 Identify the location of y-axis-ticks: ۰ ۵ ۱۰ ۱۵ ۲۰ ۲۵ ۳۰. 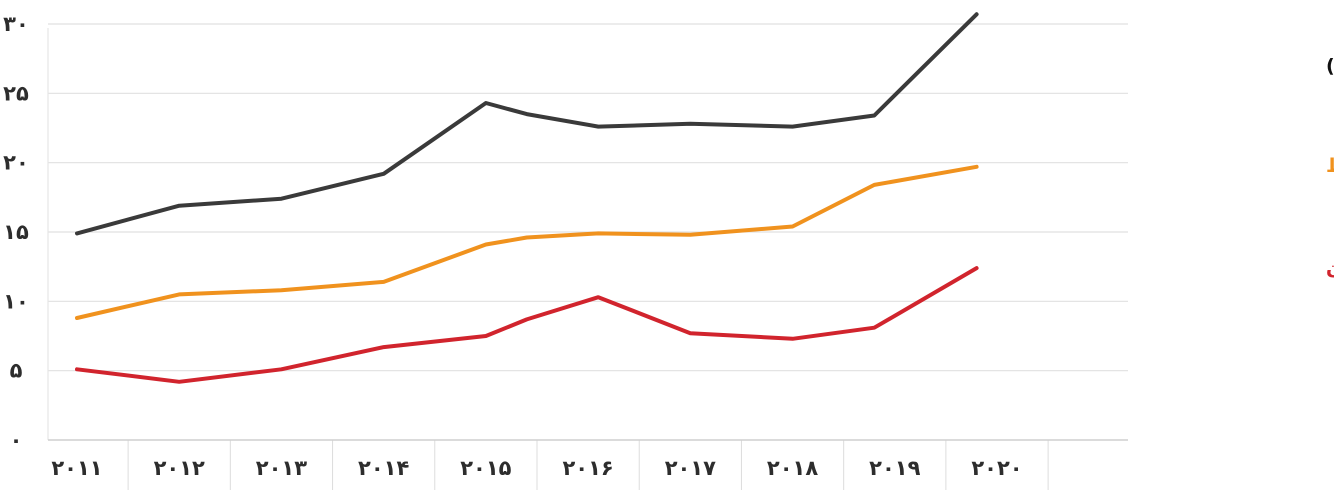
(16, 232).